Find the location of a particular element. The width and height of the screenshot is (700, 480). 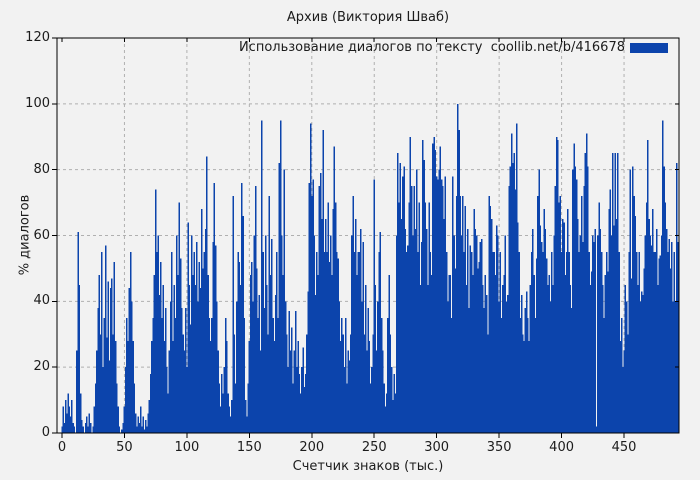

y-tick-label: 100 is located at coordinates (37, 103).